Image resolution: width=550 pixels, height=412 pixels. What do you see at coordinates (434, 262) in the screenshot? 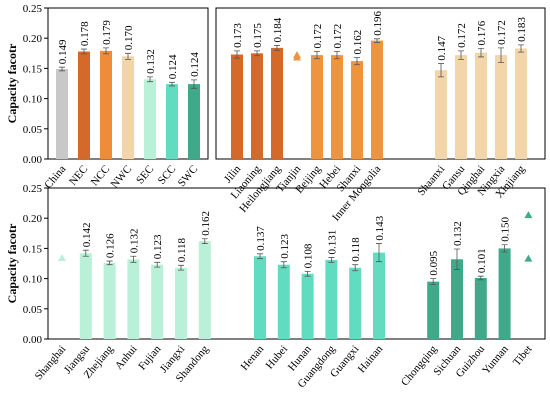
I see `value-label: 0.095` at bounding box center [434, 262].